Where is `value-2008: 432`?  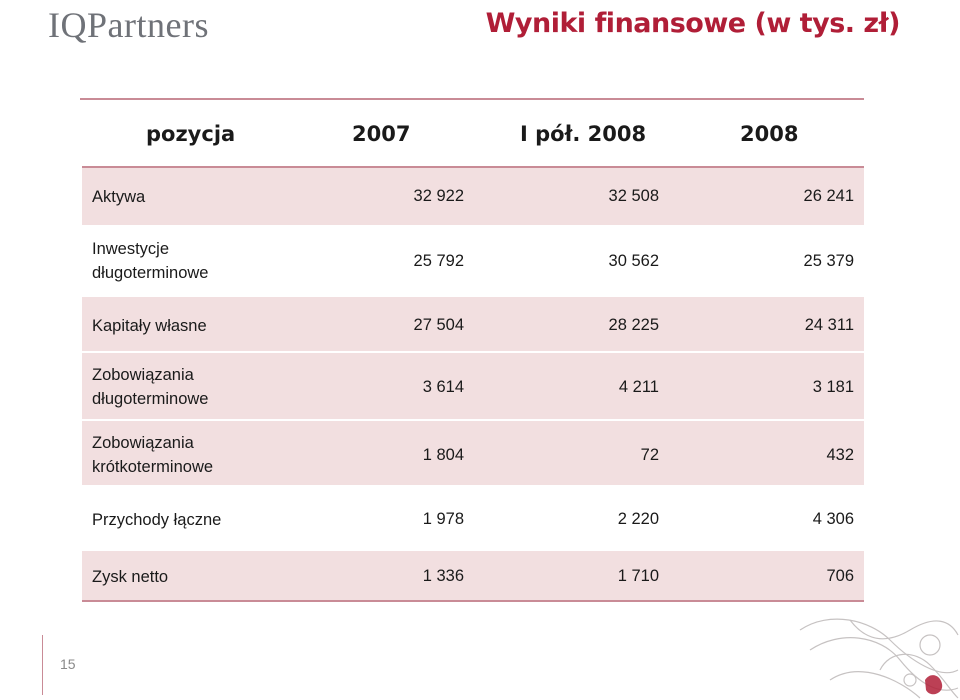 value-2008: 432 is located at coordinates (840, 455).